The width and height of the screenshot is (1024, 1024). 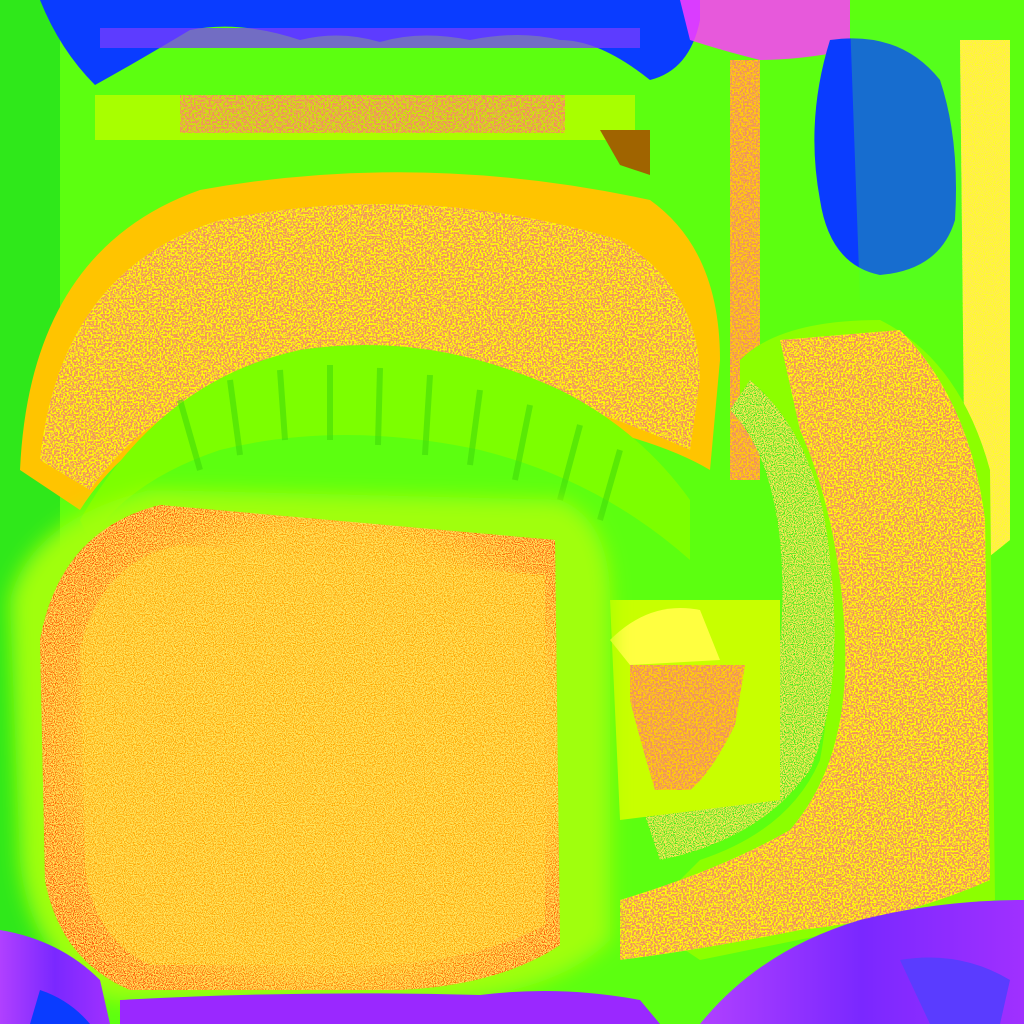 I want to click on bottom-left-violet, so click(x=55, y=977).